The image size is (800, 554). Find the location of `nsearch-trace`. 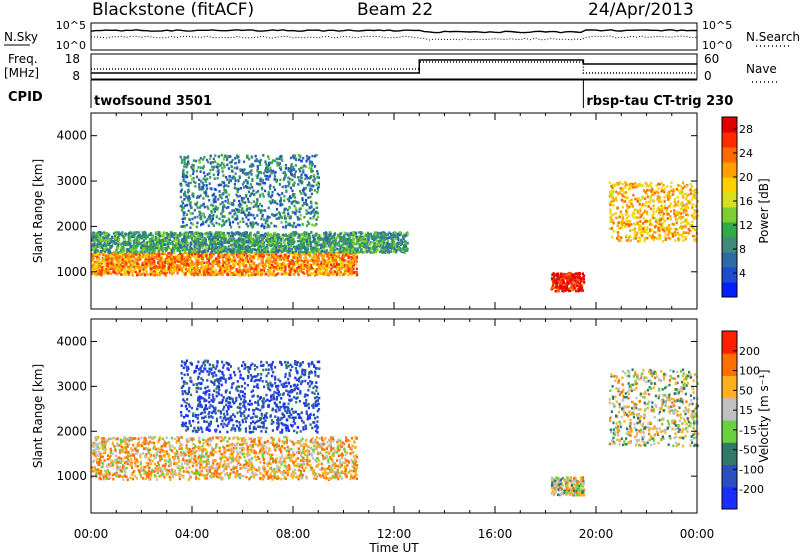

nsearch-trace is located at coordinates (394, 38).